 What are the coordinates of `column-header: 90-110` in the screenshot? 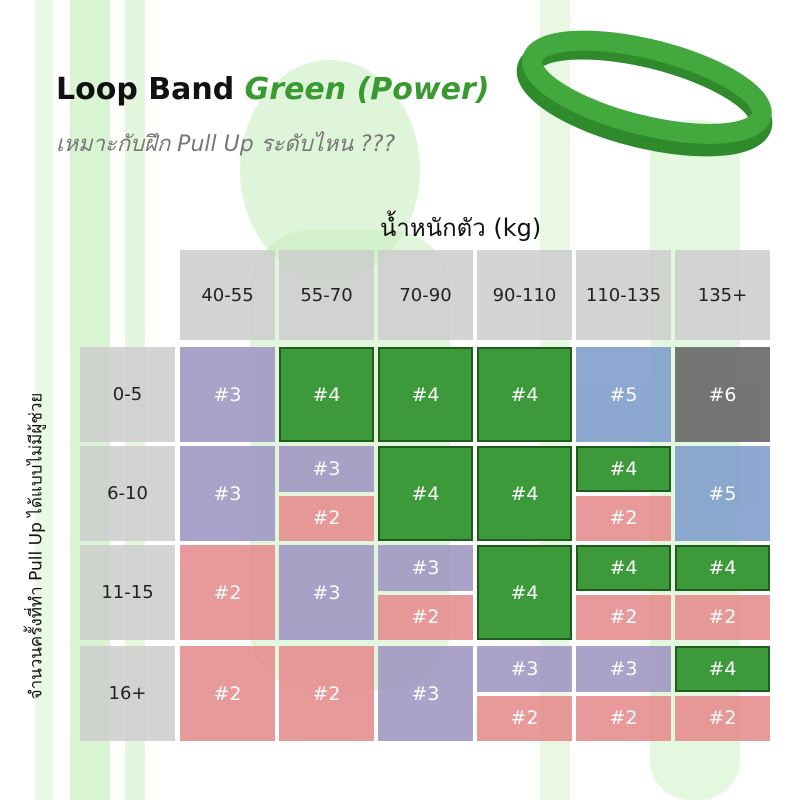 It's located at (524, 295).